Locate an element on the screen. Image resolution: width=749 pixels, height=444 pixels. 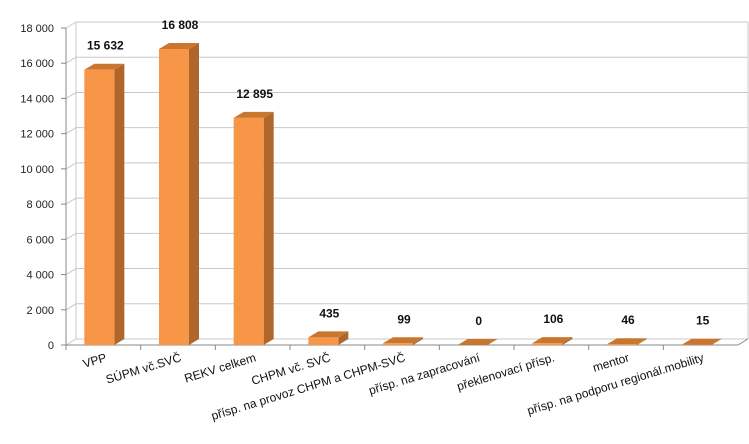
category-label: SÚPM vč.SVČ is located at coordinates (143, 367).